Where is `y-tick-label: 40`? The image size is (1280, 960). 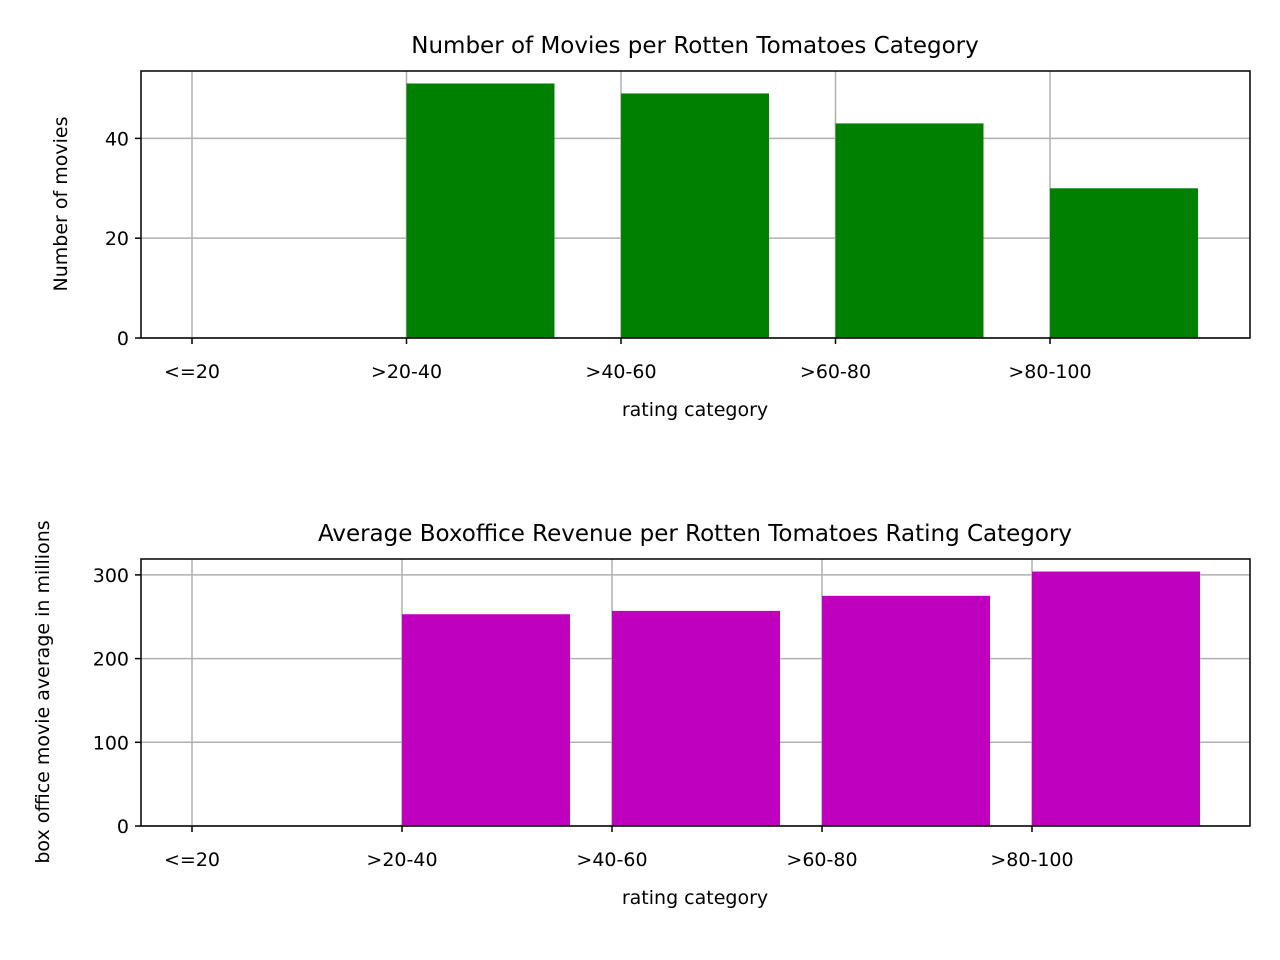
y-tick-label: 40 is located at coordinates (117, 139).